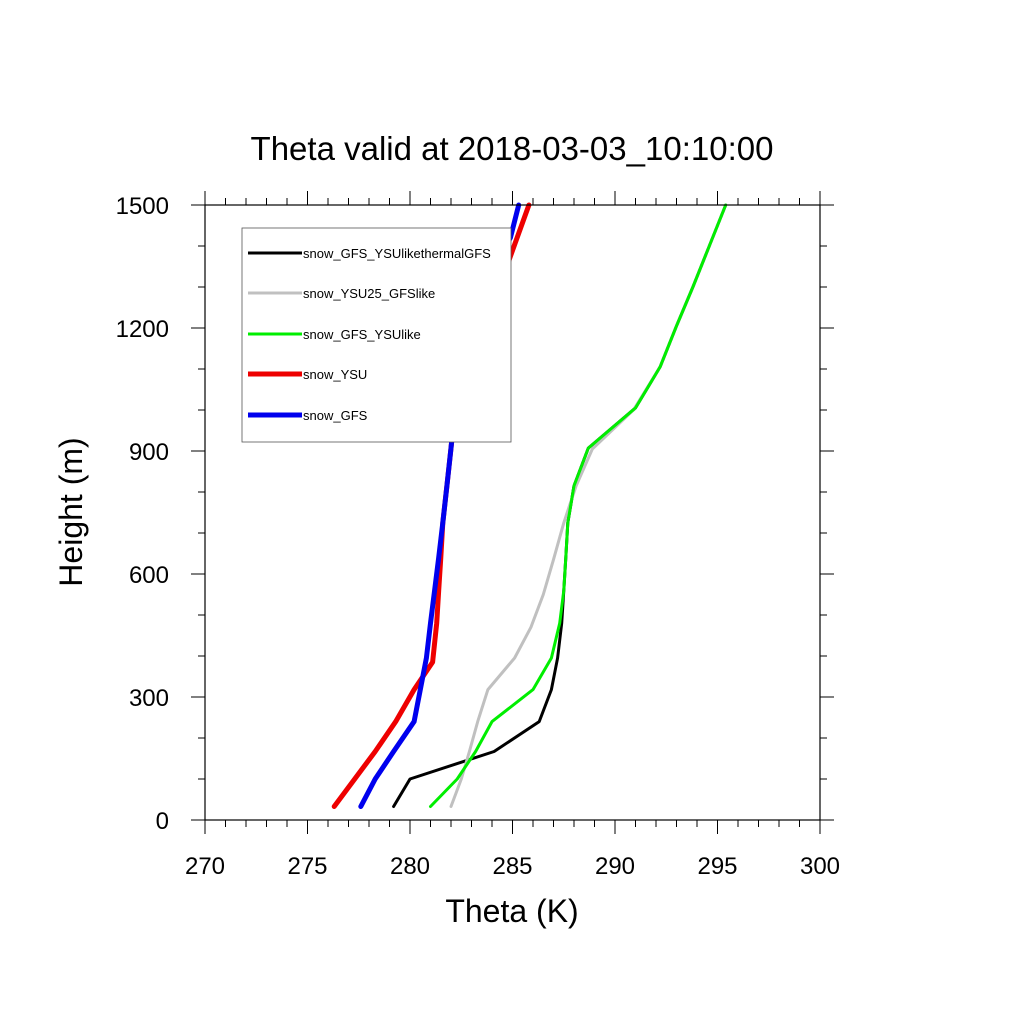 This screenshot has height=1024, width=1024. What do you see at coordinates (397, 253) in the screenshot?
I see `legend-label-snow_GFS_YSUlikethermalGFS: snow_GFS_YSUlikethermalGFS` at bounding box center [397, 253].